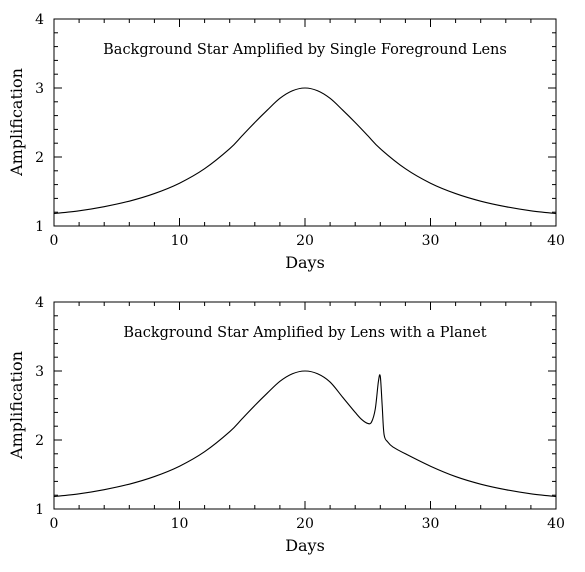 The height and width of the screenshot is (572, 585). I want to click on top-chart-x-axis-label: Days, so click(305, 262).